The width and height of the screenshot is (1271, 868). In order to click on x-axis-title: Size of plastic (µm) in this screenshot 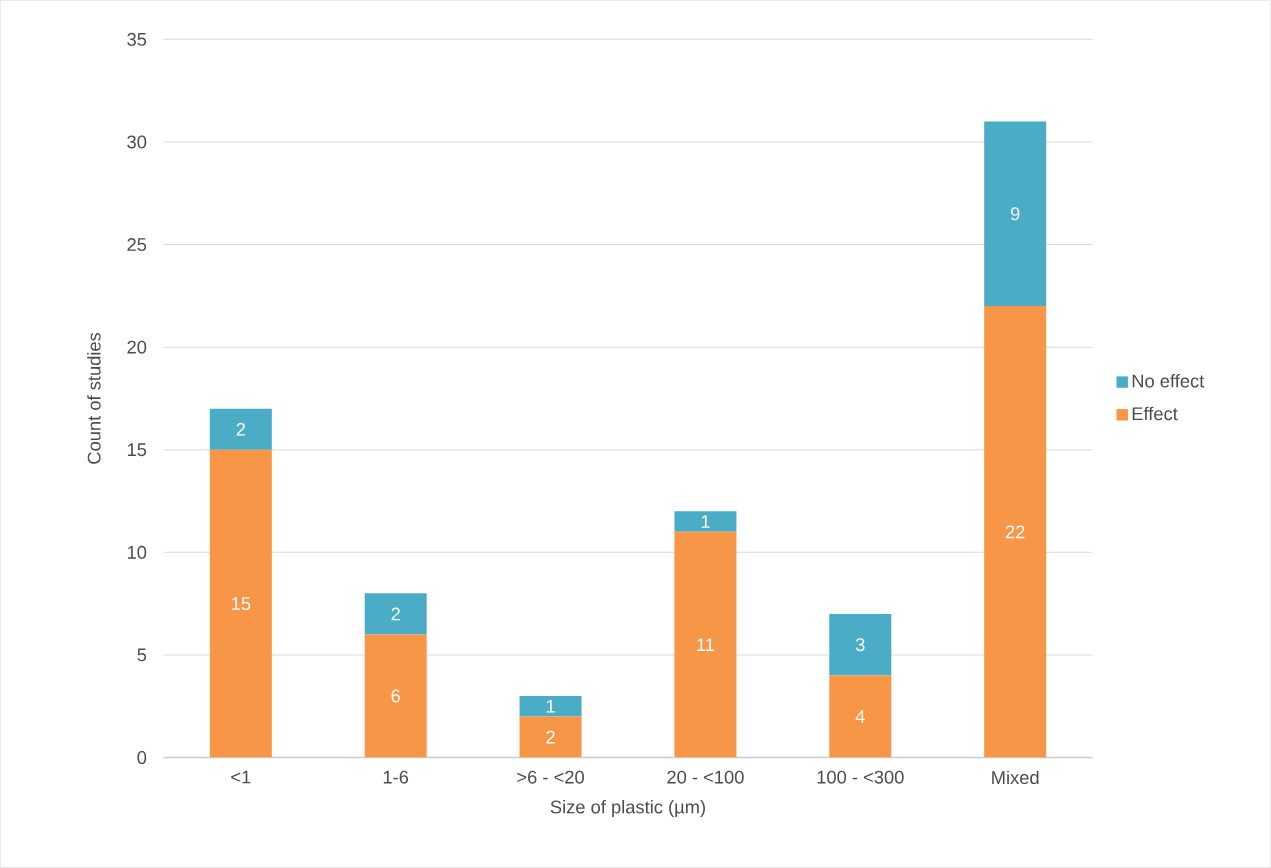, I will do `click(627, 809)`.